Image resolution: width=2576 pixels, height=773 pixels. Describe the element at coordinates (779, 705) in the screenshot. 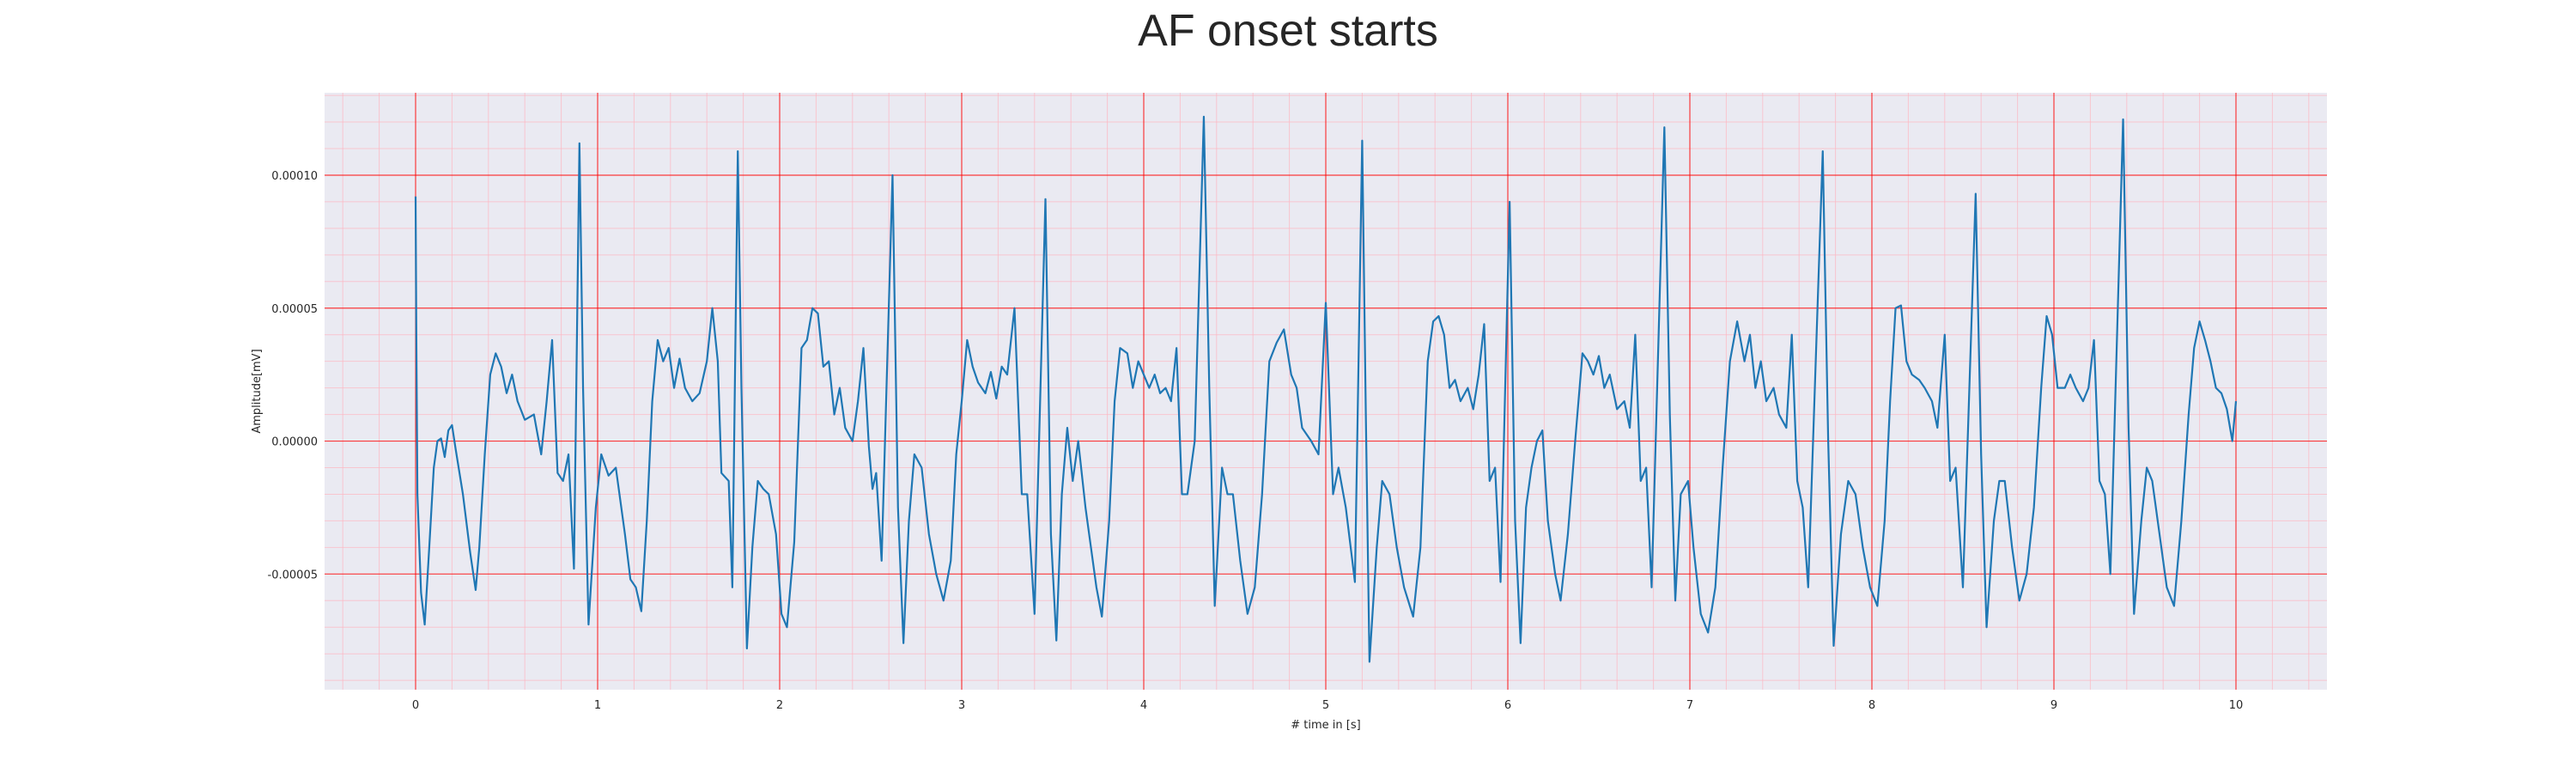

I see `x-tick-label: 2` at that location.